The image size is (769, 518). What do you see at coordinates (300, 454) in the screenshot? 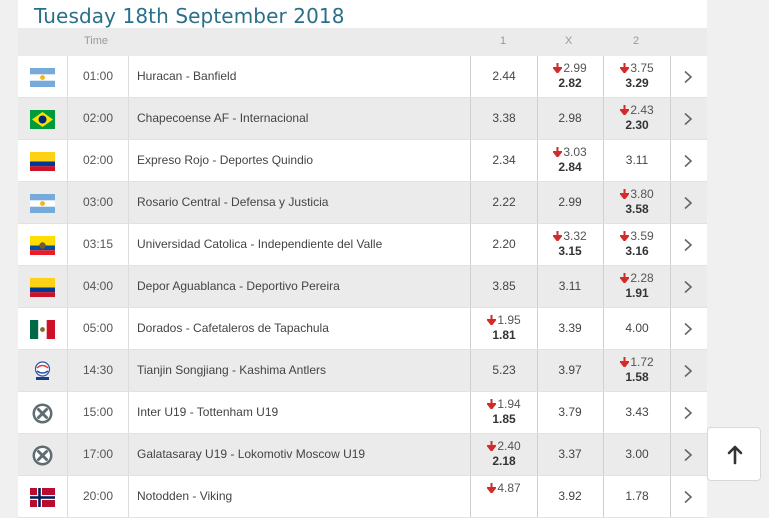
I see `match-name-link: Galatasaray U19 - Lokomotiv Moscow U19` at bounding box center [300, 454].